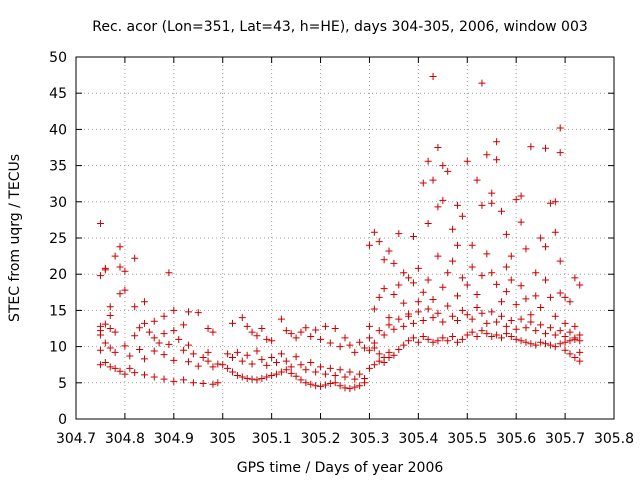 This screenshot has height=480, width=640. Describe the element at coordinates (76, 439) in the screenshot. I see `x-tick-label: 304.7` at that location.